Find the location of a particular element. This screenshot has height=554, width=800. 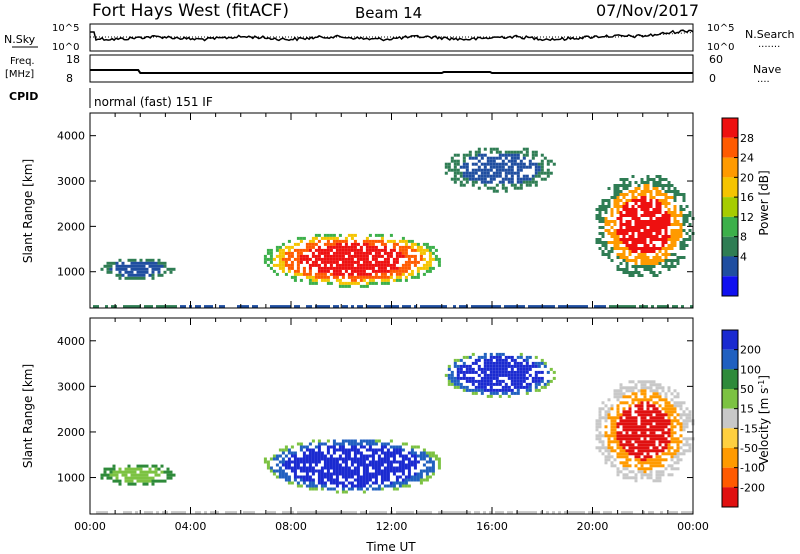

power-ylabel: Slant Range [km] is located at coordinates (28, 211).